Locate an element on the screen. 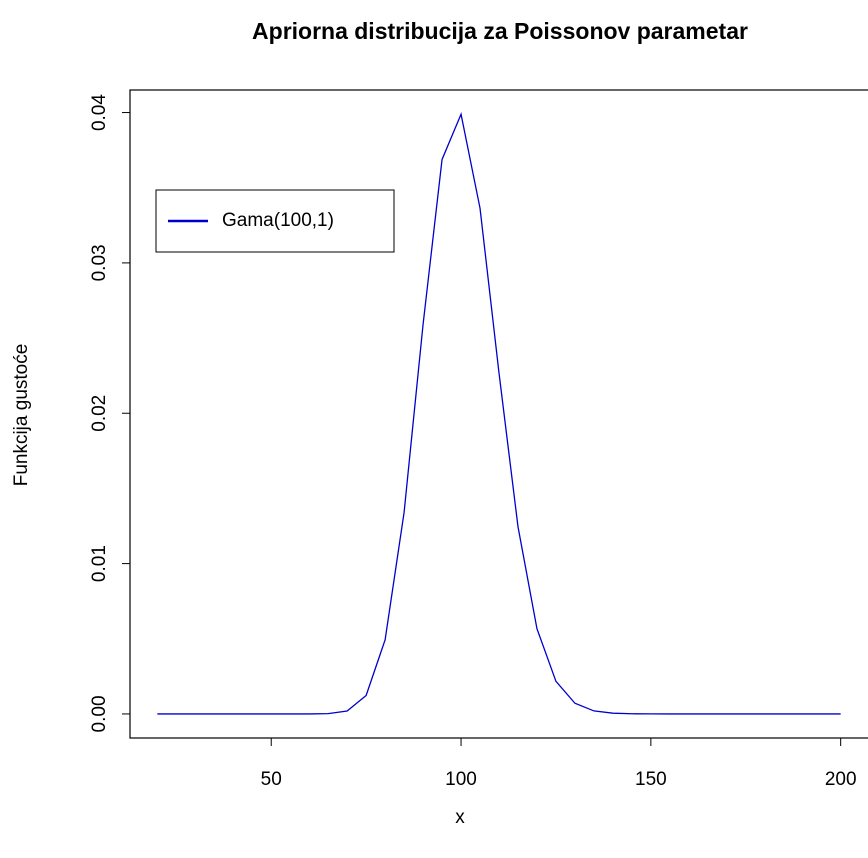  y-tick-label: 0.03 is located at coordinates (99, 262).